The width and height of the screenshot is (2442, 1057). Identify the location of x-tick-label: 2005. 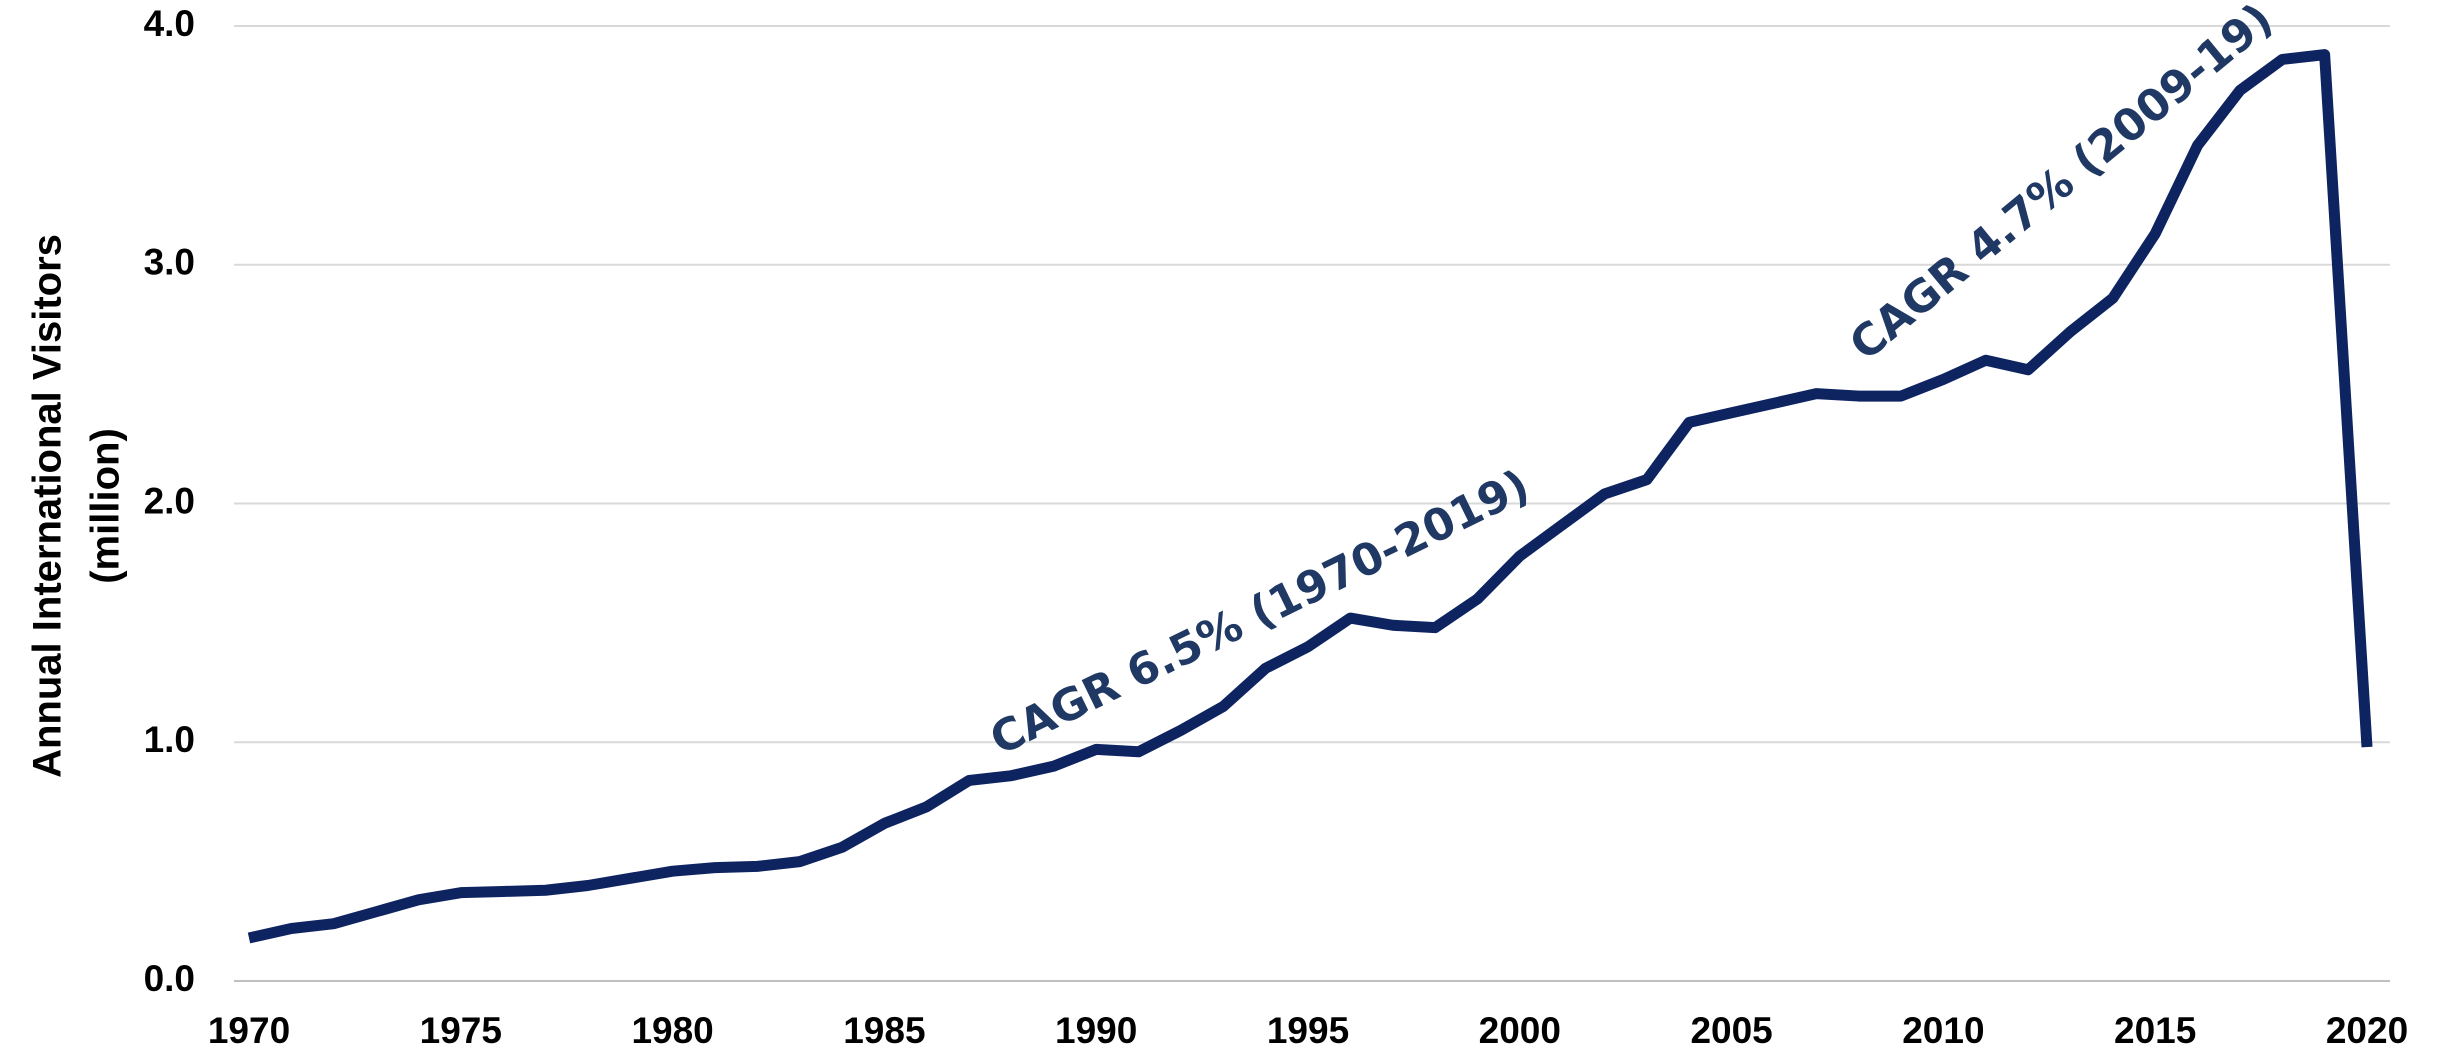
(1731, 1030).